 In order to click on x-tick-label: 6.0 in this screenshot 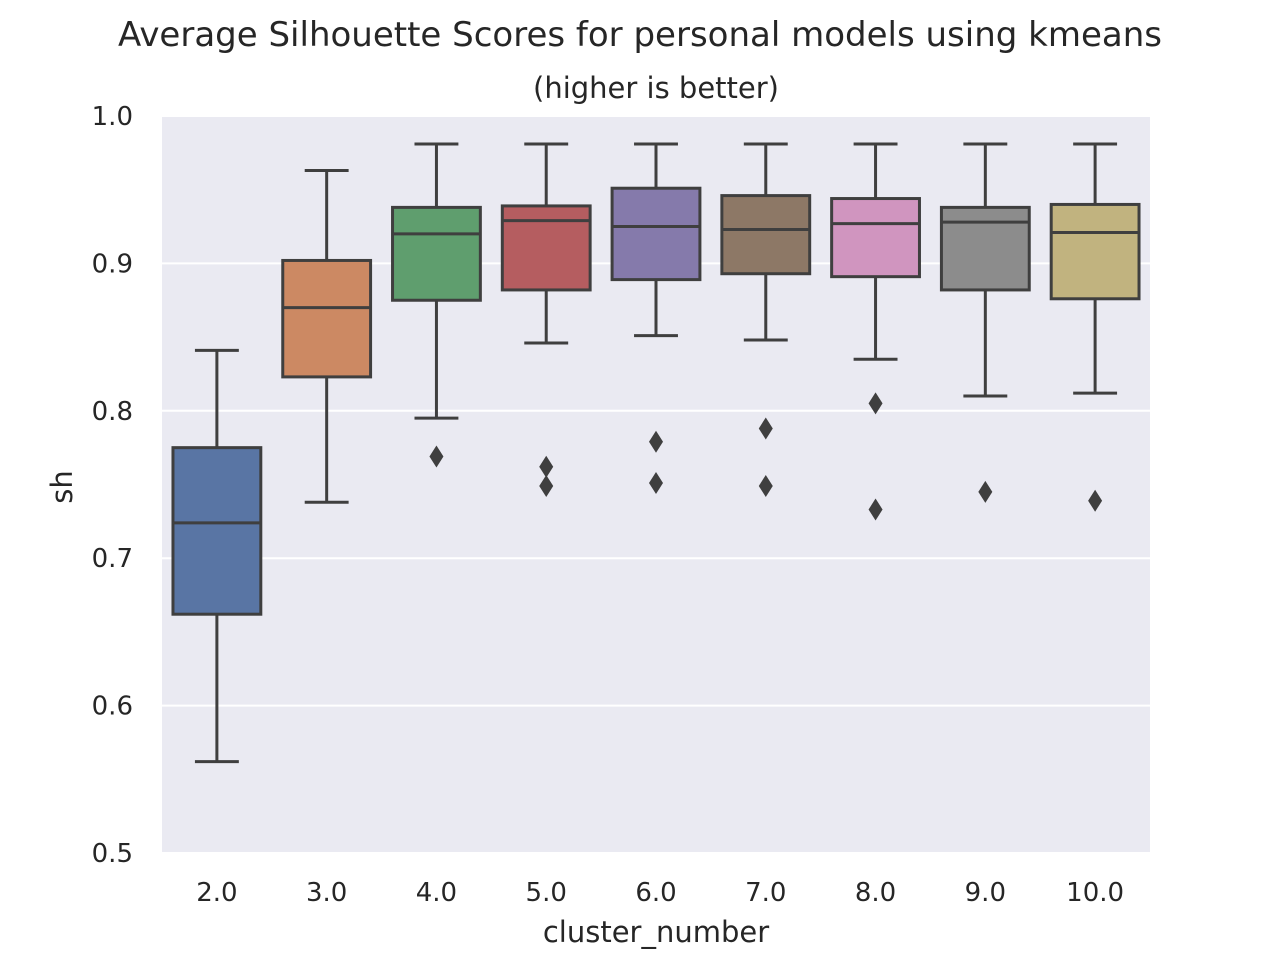, I will do `click(655, 893)`.